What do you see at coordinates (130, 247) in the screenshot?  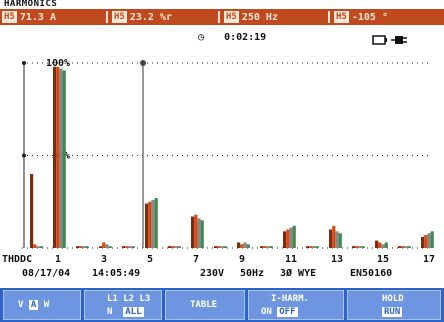 I see `bar-4-s2` at bounding box center [130, 247].